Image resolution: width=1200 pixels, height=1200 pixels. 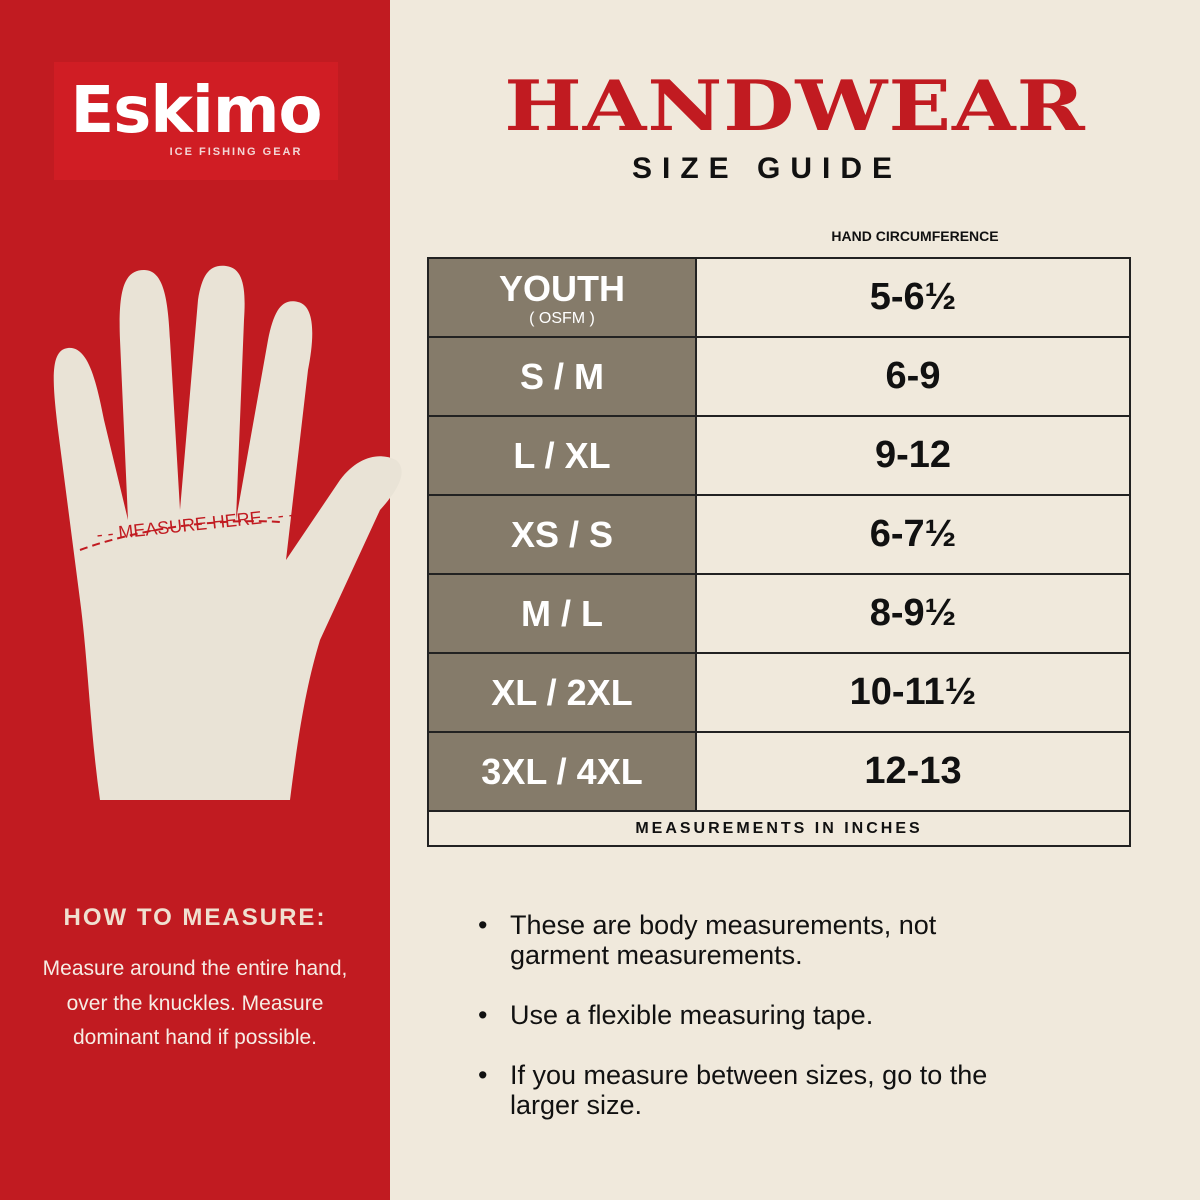 I want to click on table-footer-row: MEASUREMENTS IN INCHES, so click(x=779, y=828).